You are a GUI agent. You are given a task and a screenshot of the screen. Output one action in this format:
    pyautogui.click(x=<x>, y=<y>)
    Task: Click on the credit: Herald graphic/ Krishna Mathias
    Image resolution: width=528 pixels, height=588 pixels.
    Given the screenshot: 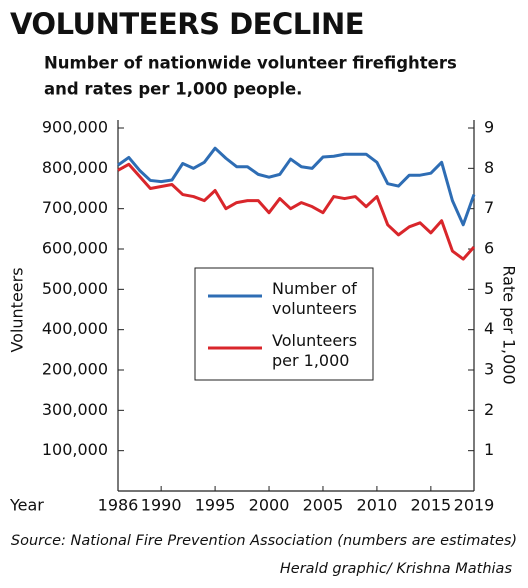 What is the action you would take?
    pyautogui.click(x=396, y=569)
    